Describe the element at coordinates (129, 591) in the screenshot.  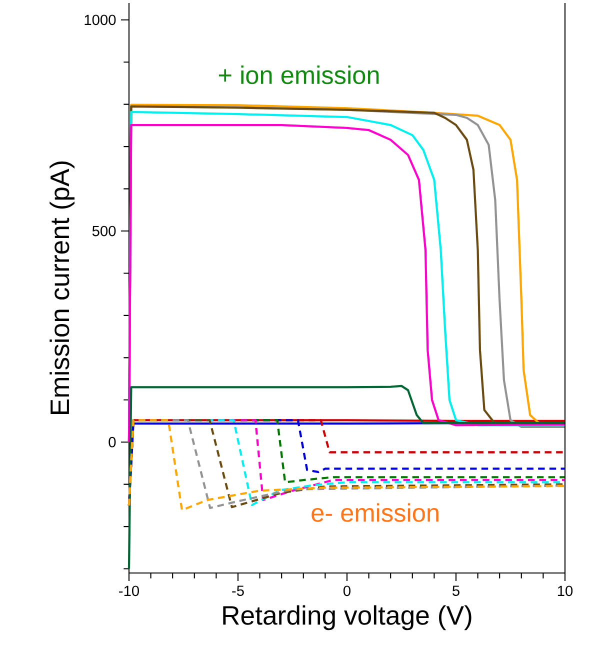
I see `x-tick-label: -10` at that location.